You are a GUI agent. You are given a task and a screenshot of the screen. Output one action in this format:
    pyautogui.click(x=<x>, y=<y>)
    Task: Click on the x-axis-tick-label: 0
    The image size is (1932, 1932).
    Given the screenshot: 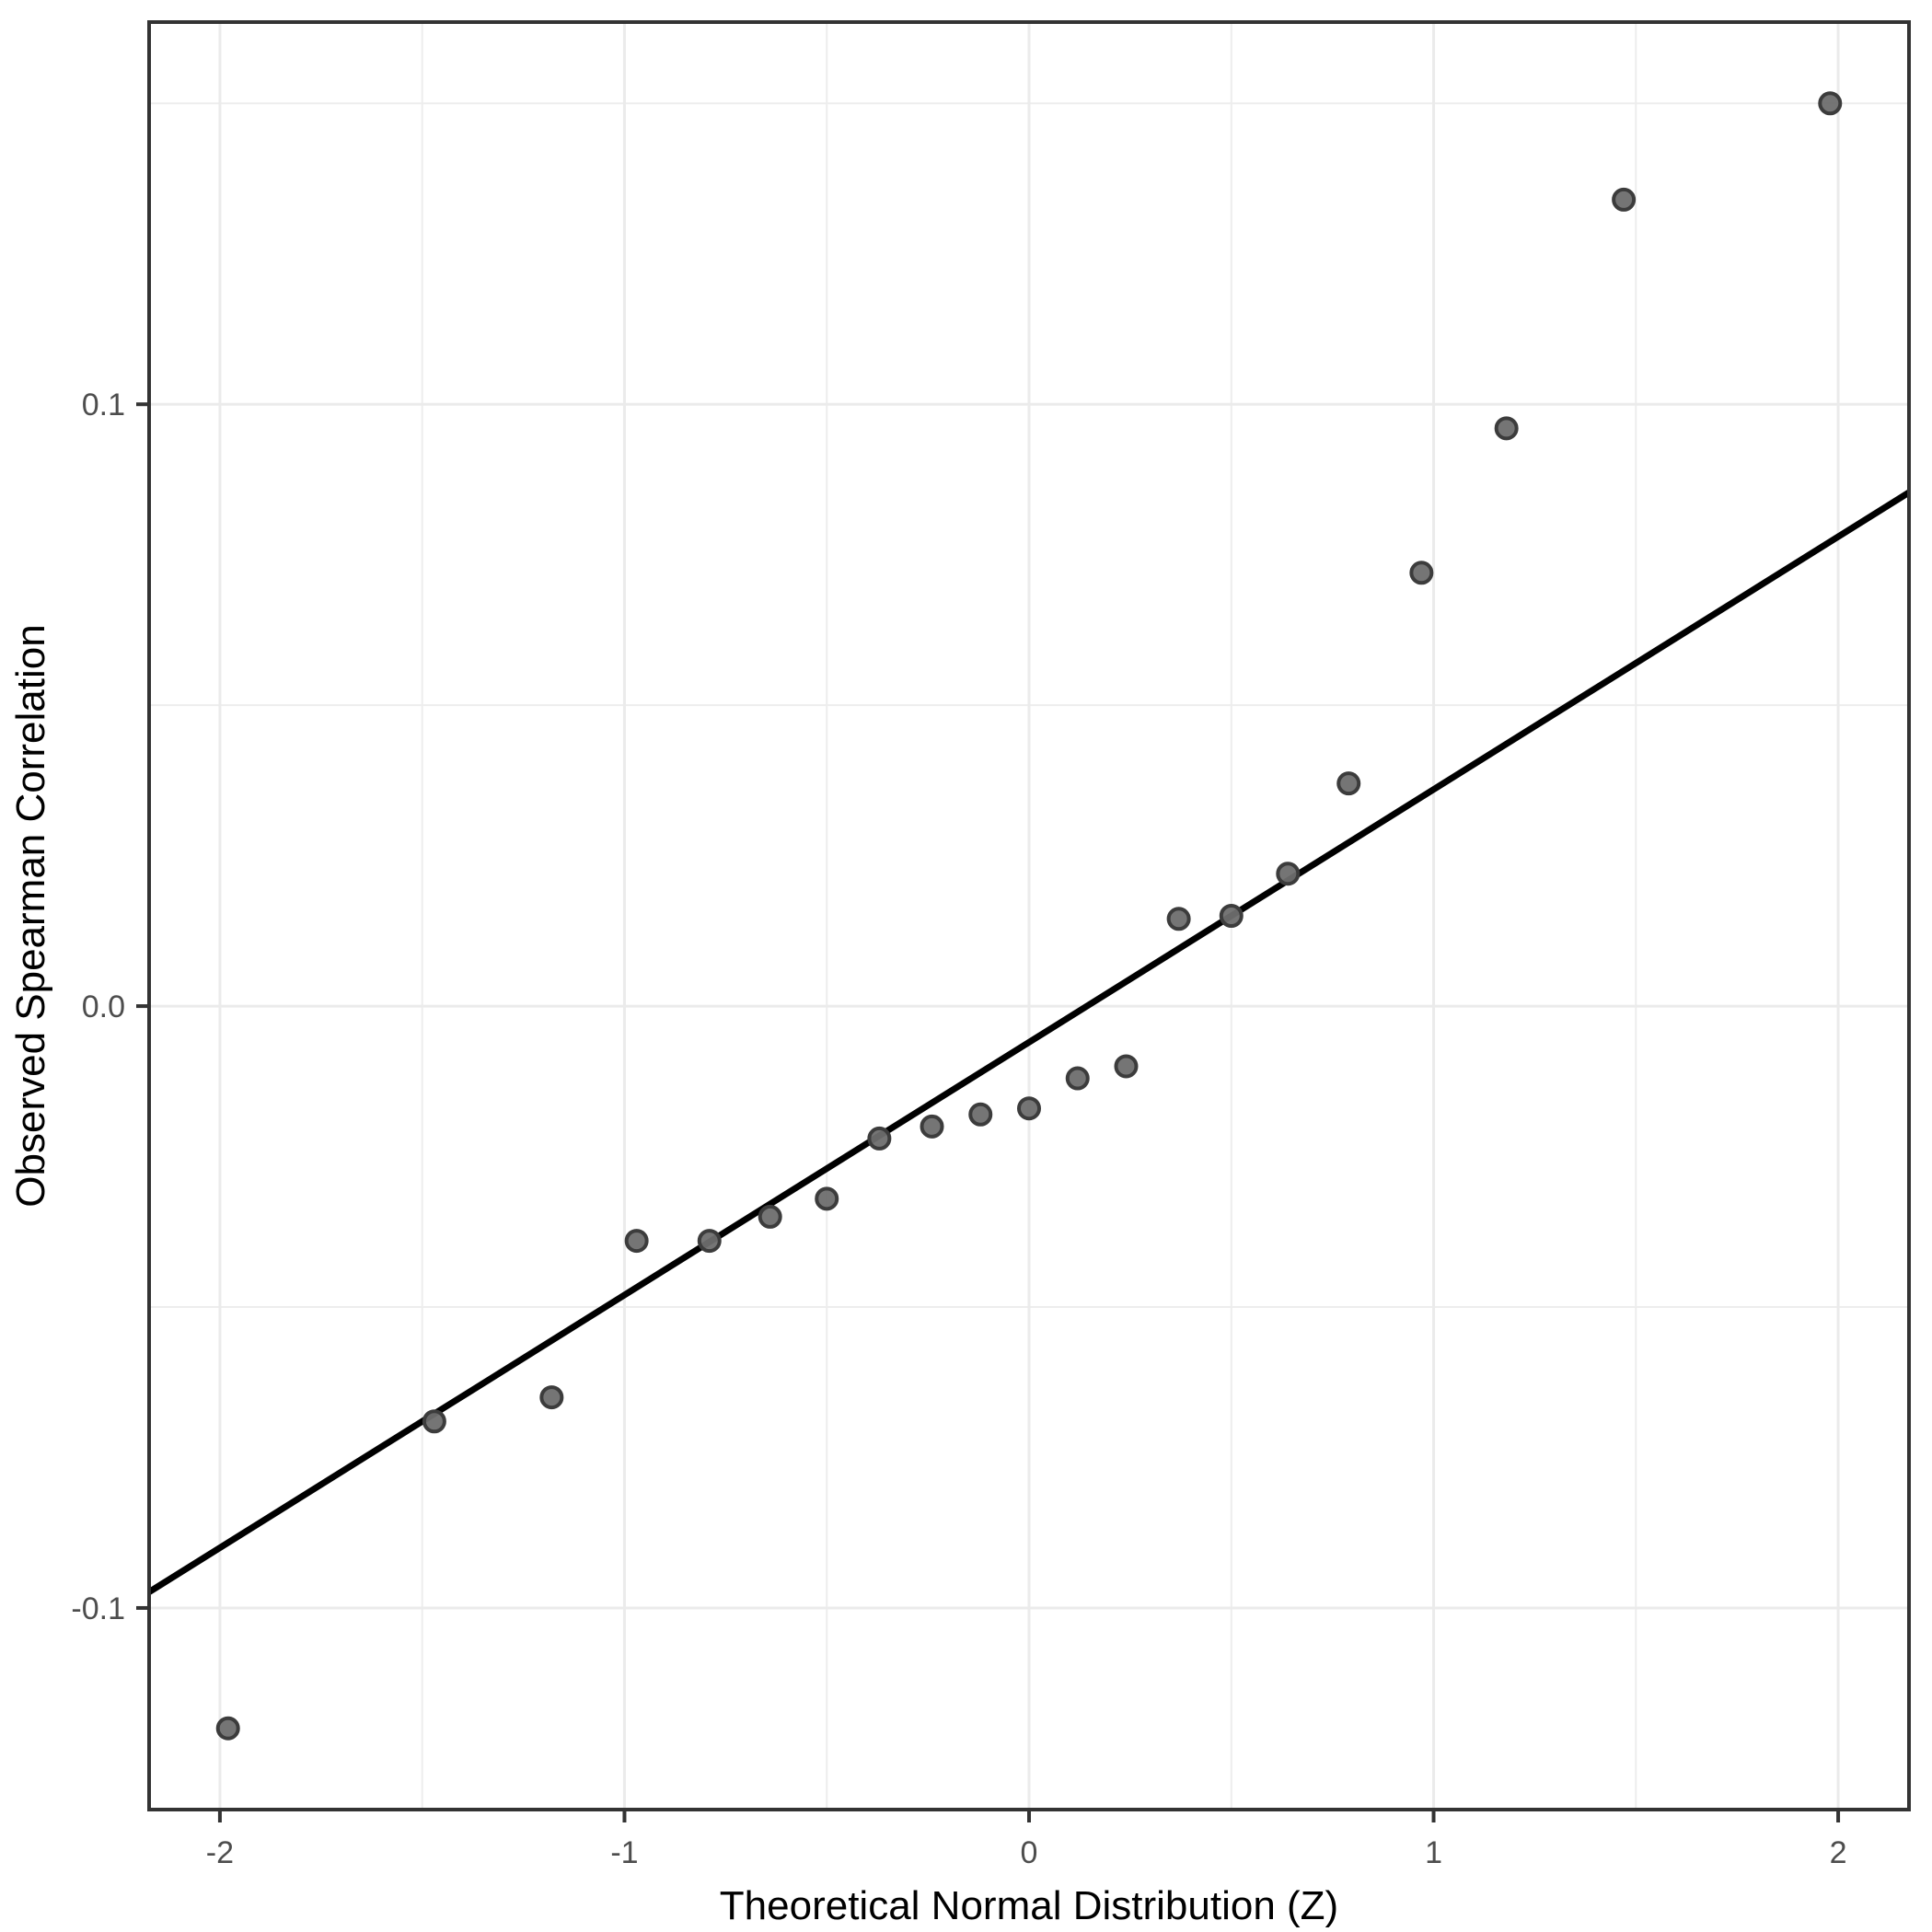 What is the action you would take?
    pyautogui.click(x=1029, y=1853)
    